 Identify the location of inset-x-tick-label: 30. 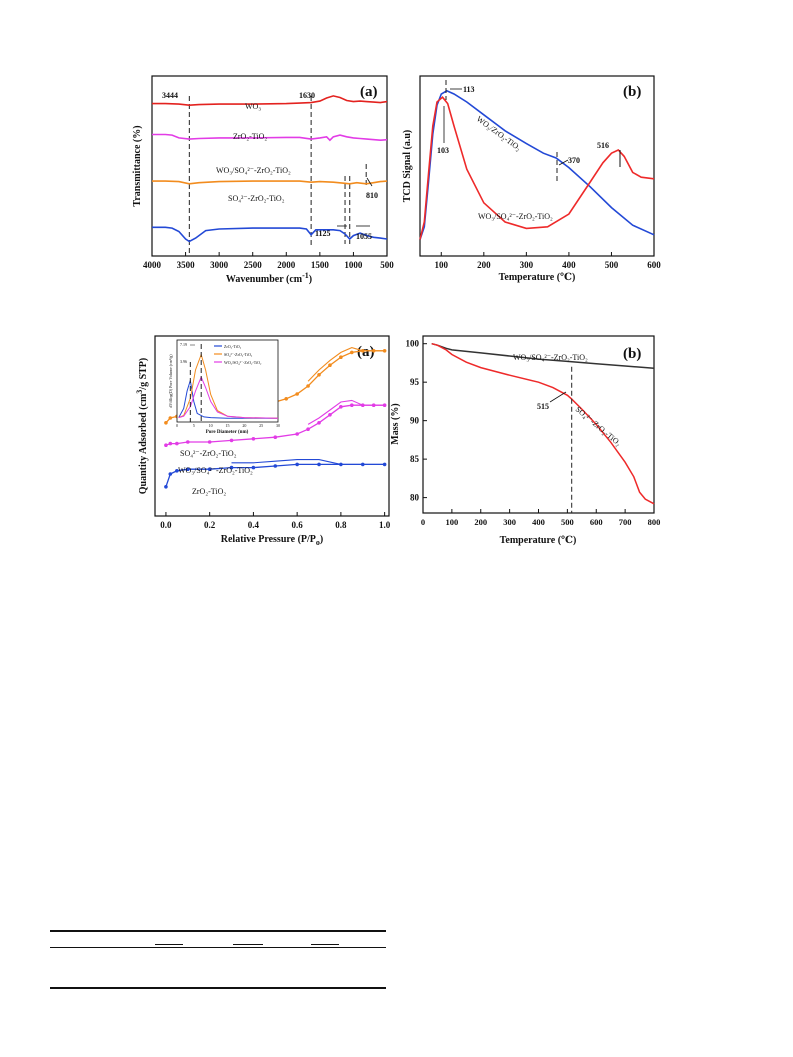
(278, 425).